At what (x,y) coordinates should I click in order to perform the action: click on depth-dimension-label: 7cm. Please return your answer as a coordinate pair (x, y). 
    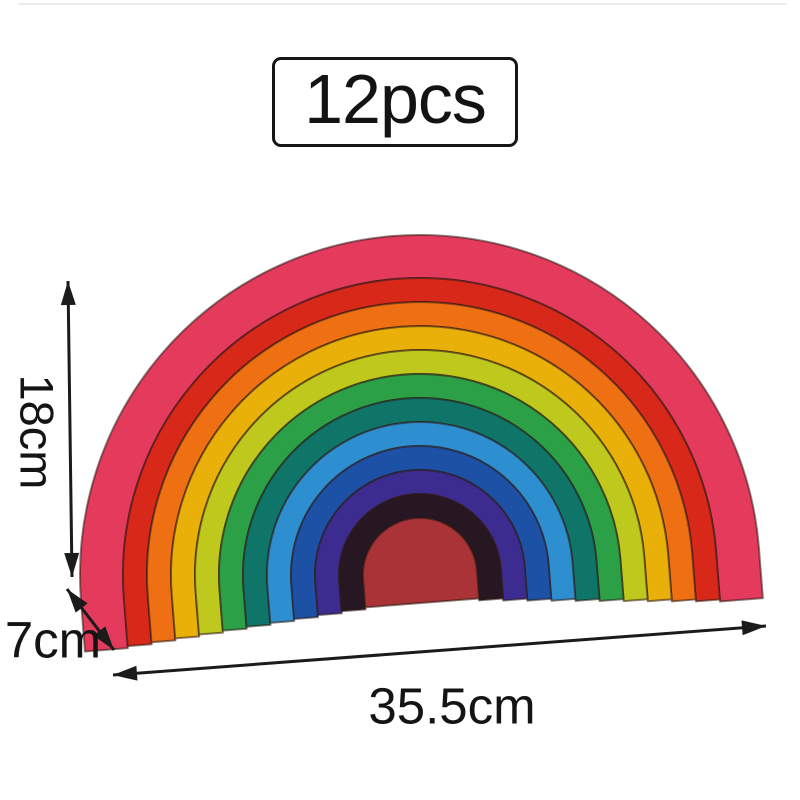
    Looking at the image, I should click on (53, 640).